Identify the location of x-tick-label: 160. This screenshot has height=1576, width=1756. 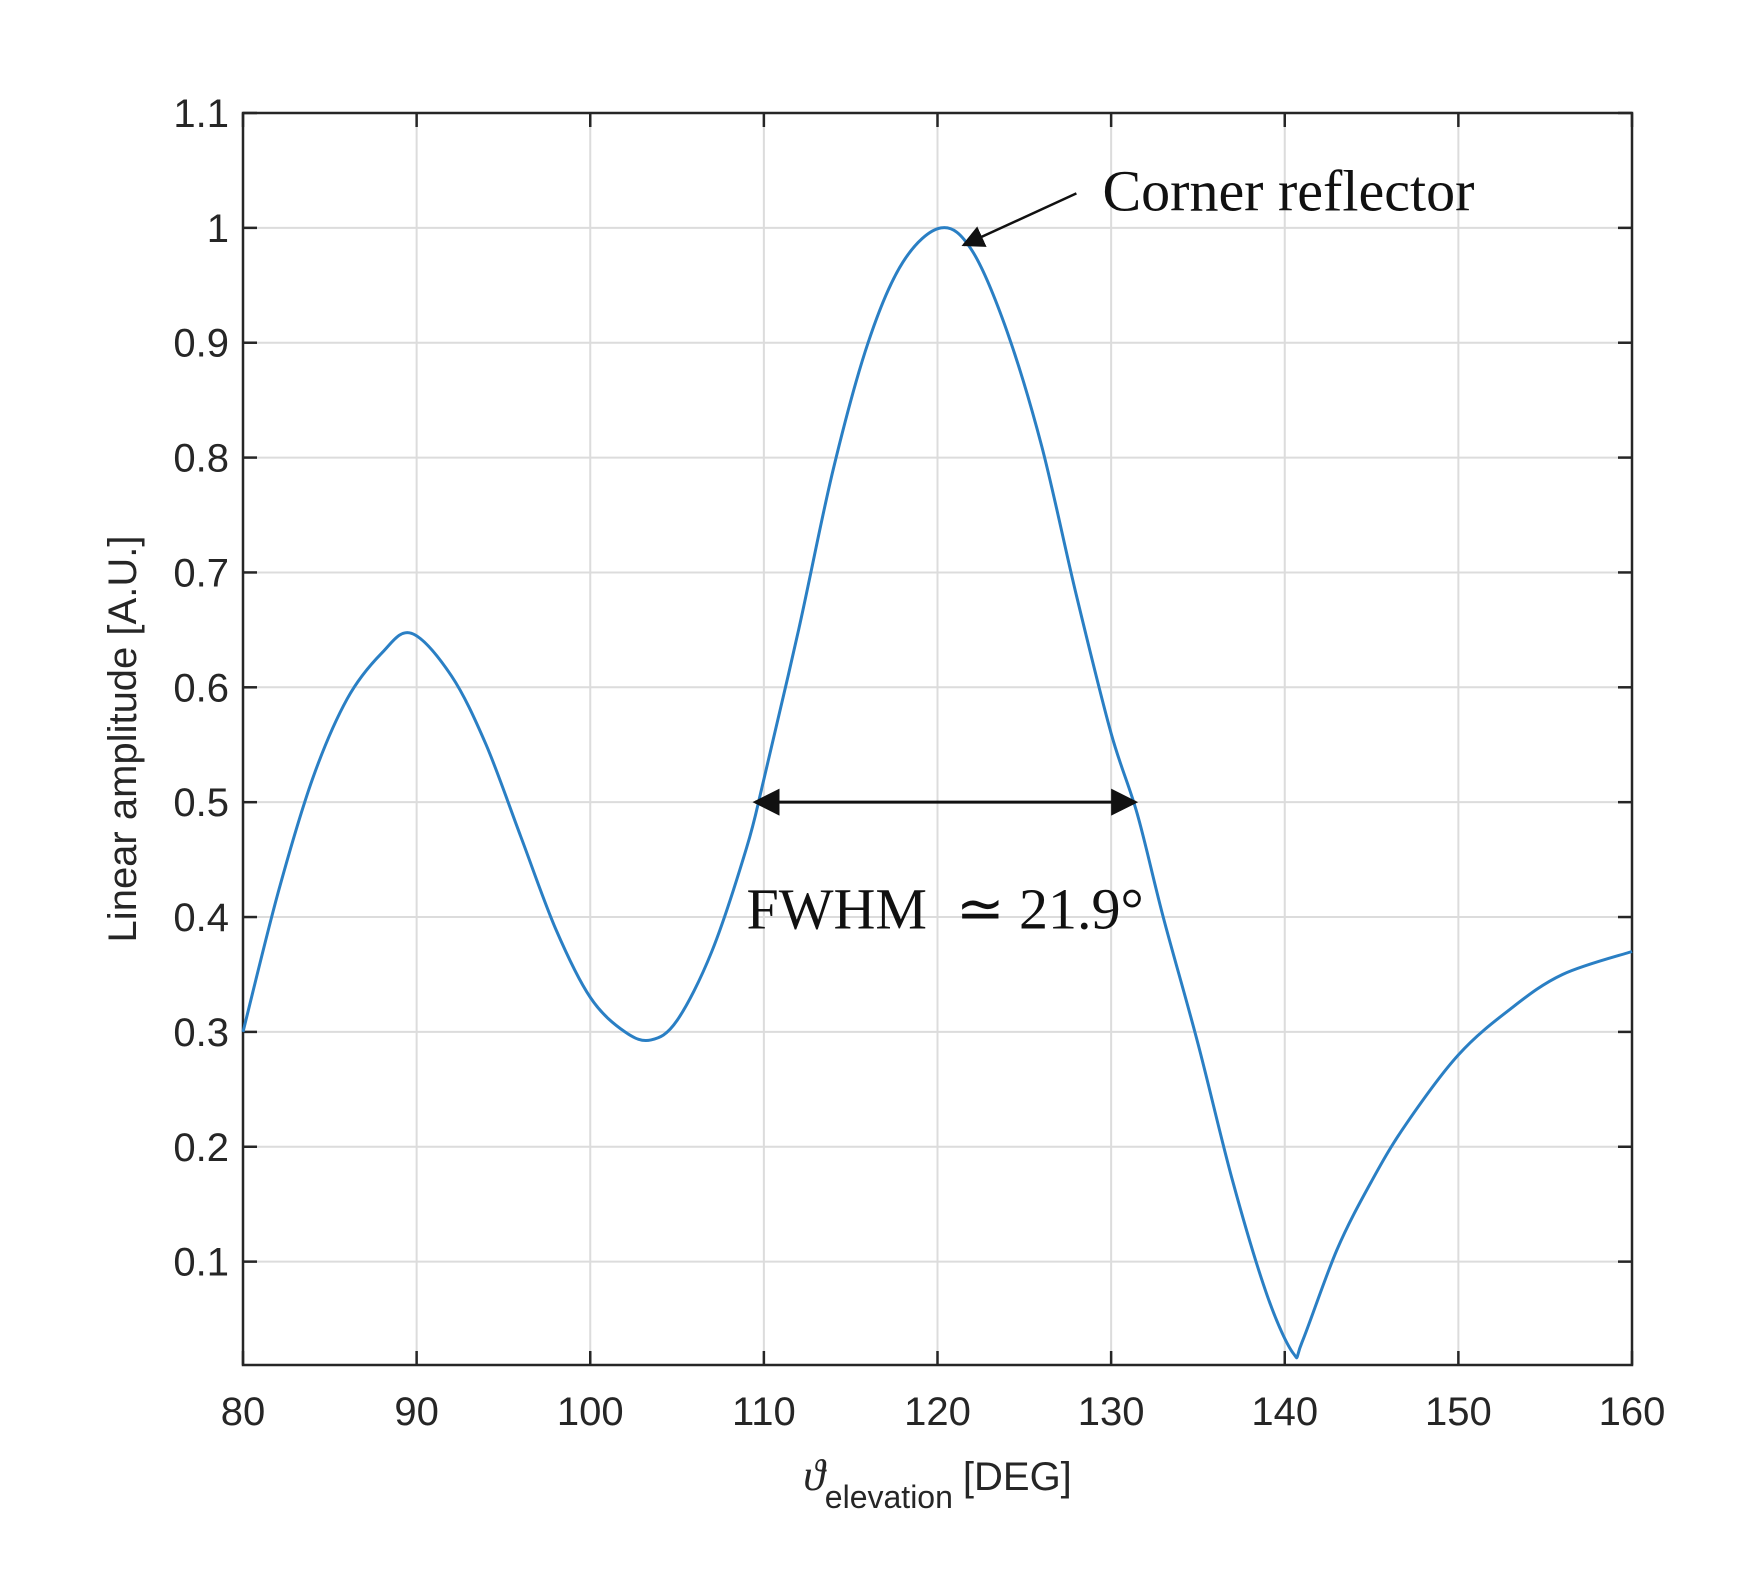
(1632, 1412).